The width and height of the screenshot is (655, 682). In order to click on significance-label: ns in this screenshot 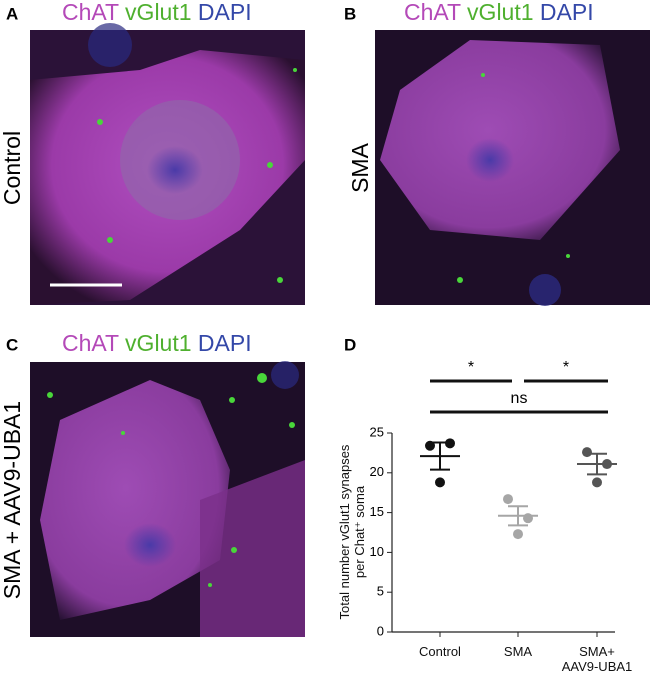, I will do `click(519, 398)`.